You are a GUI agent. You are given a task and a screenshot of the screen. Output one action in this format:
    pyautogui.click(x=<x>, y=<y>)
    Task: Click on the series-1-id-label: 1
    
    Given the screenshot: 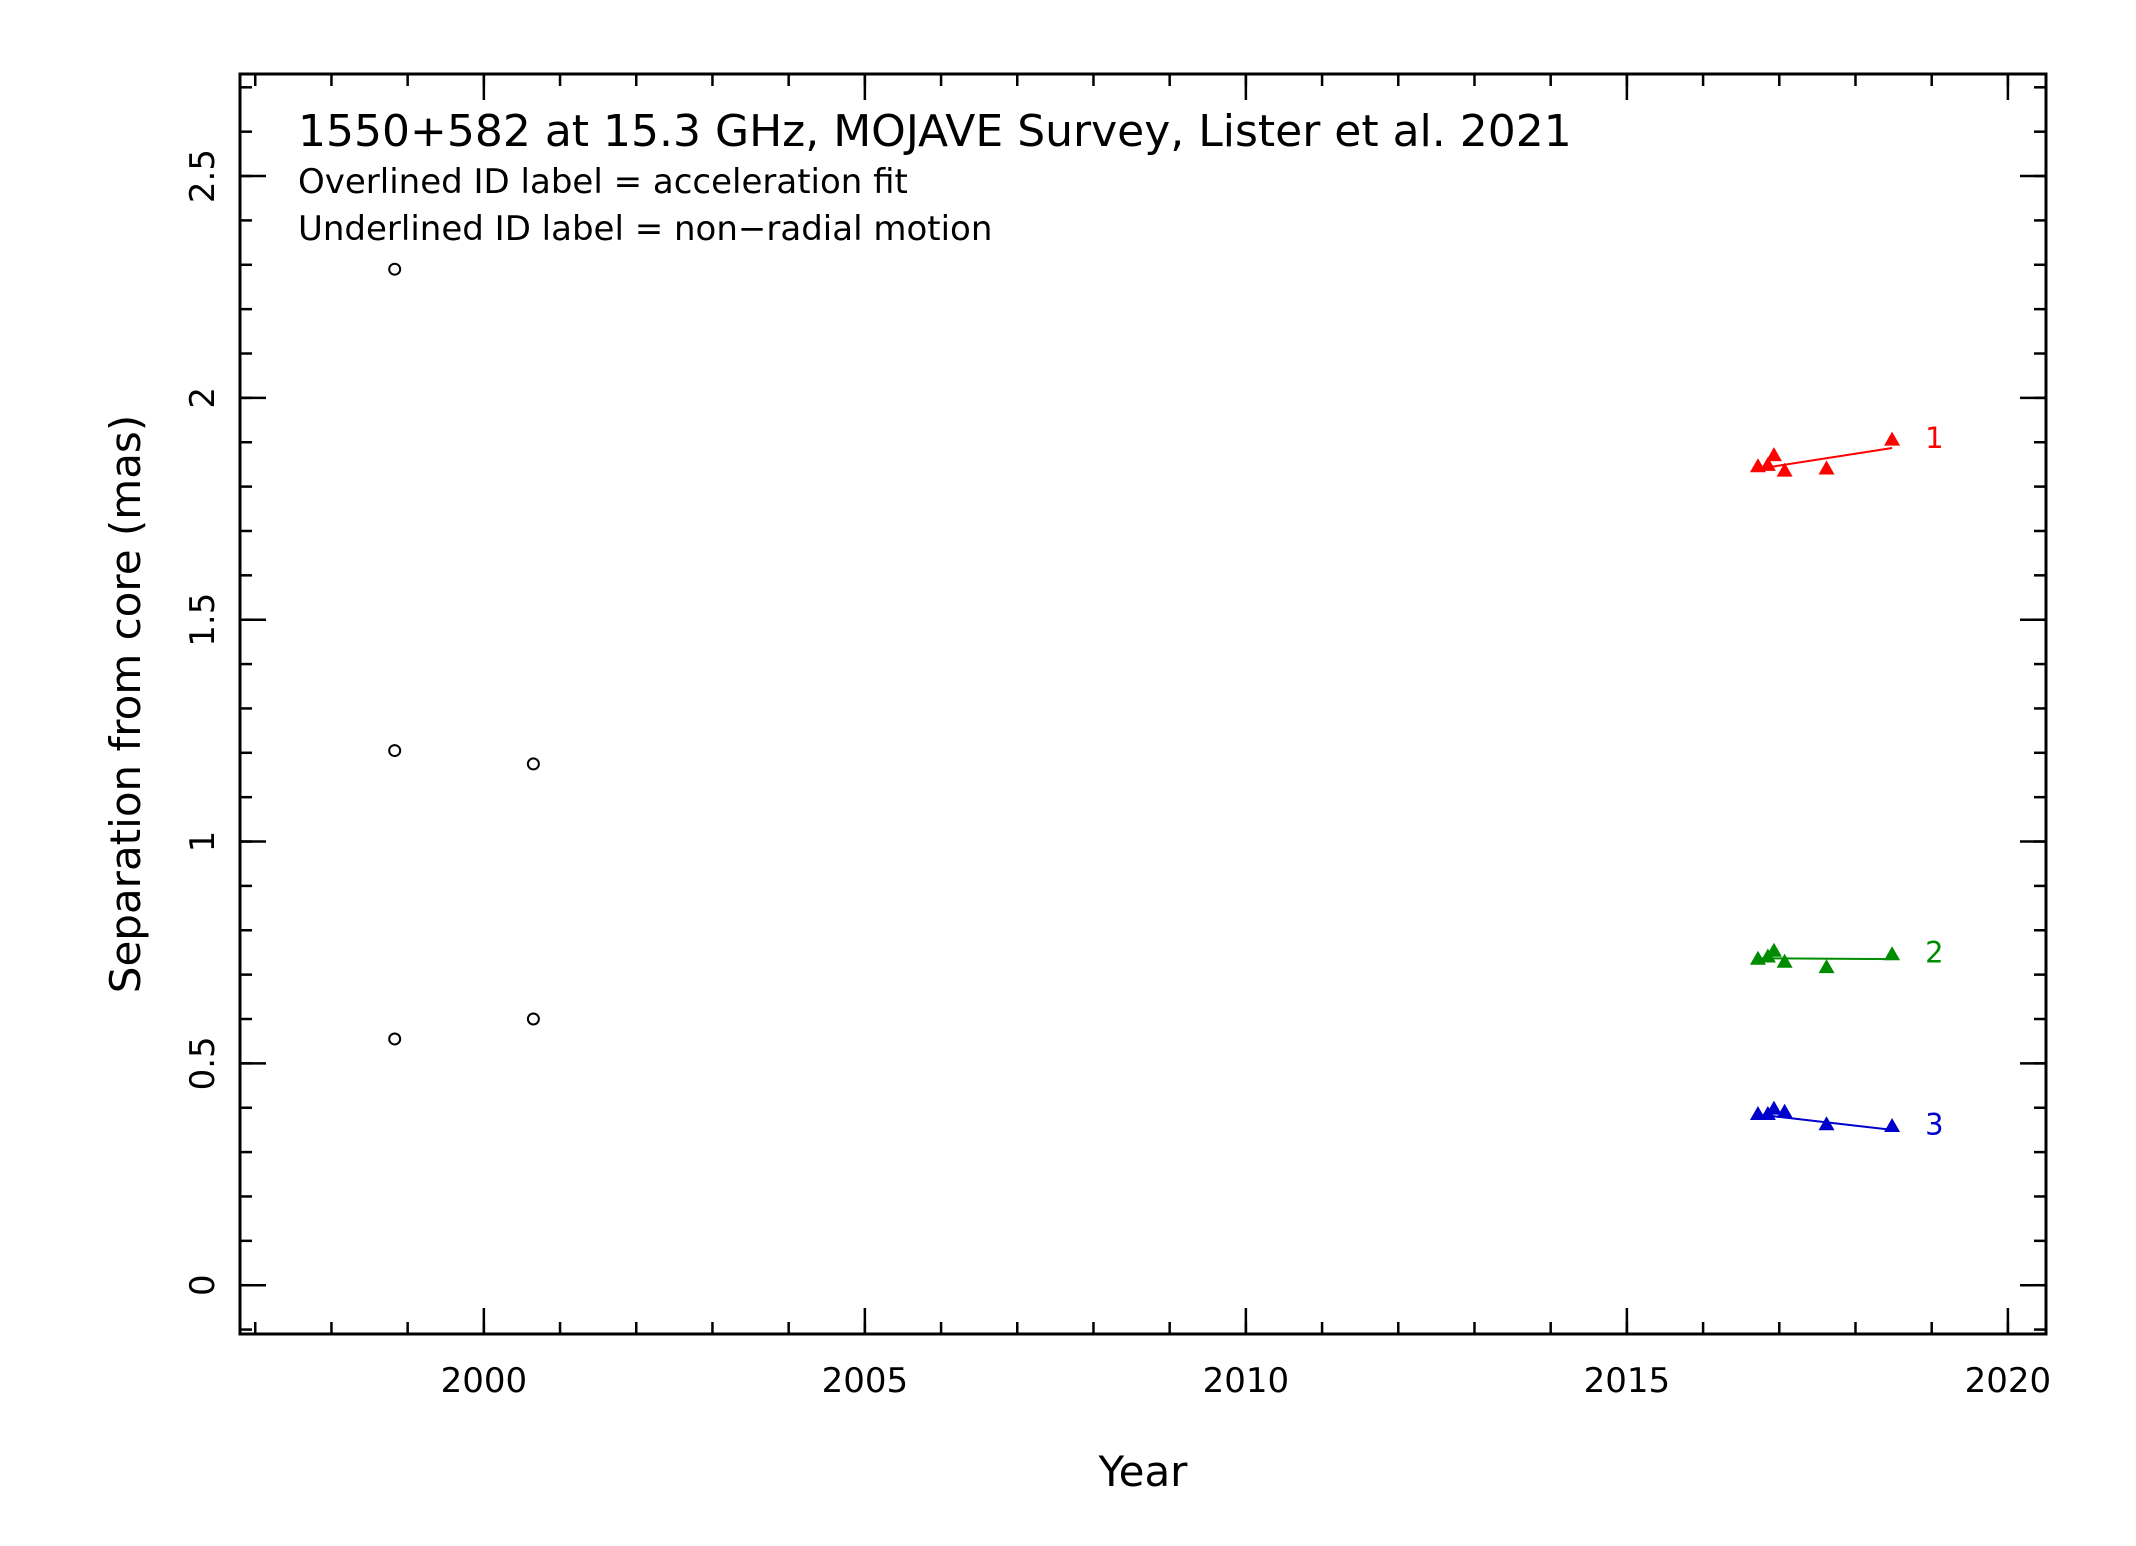 What is the action you would take?
    pyautogui.click(x=1934, y=438)
    